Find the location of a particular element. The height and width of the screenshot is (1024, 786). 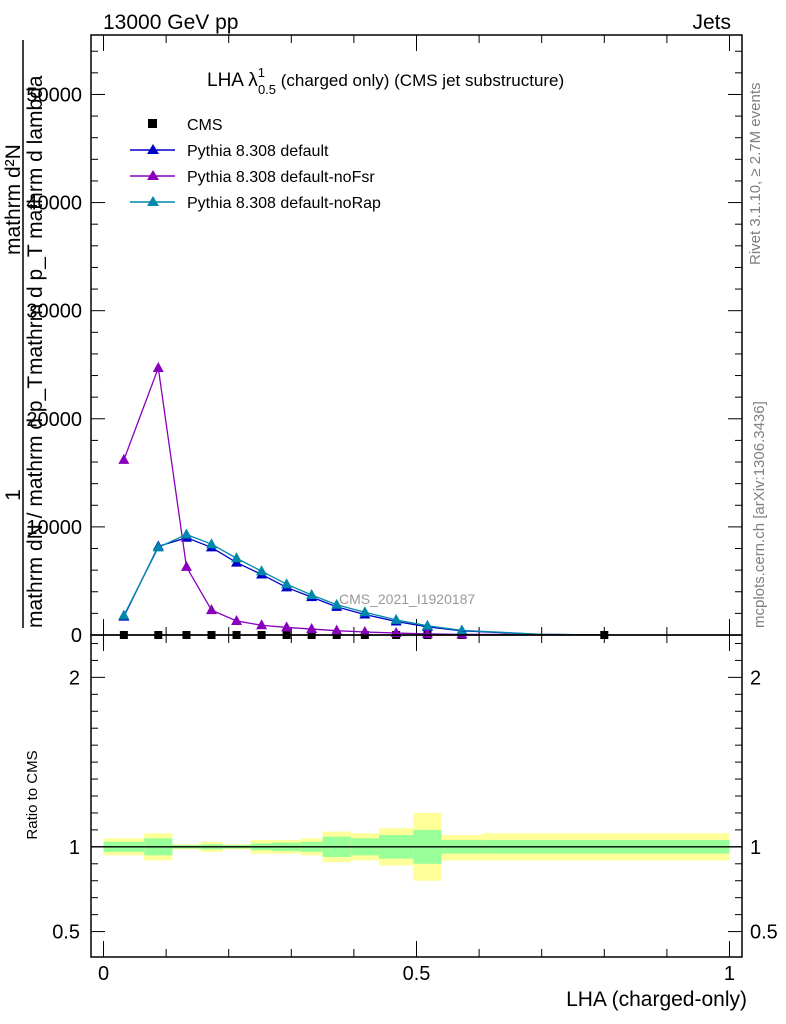

y-axis-title-numerator: 1 is located at coordinates (13, 495).